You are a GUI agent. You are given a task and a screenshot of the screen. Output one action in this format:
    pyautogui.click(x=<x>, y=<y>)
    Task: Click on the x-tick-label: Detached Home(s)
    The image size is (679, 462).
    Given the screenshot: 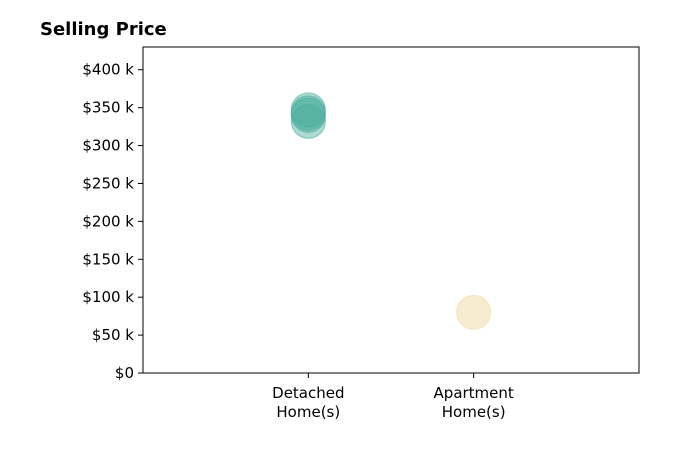 What is the action you would take?
    pyautogui.click(x=308, y=402)
    